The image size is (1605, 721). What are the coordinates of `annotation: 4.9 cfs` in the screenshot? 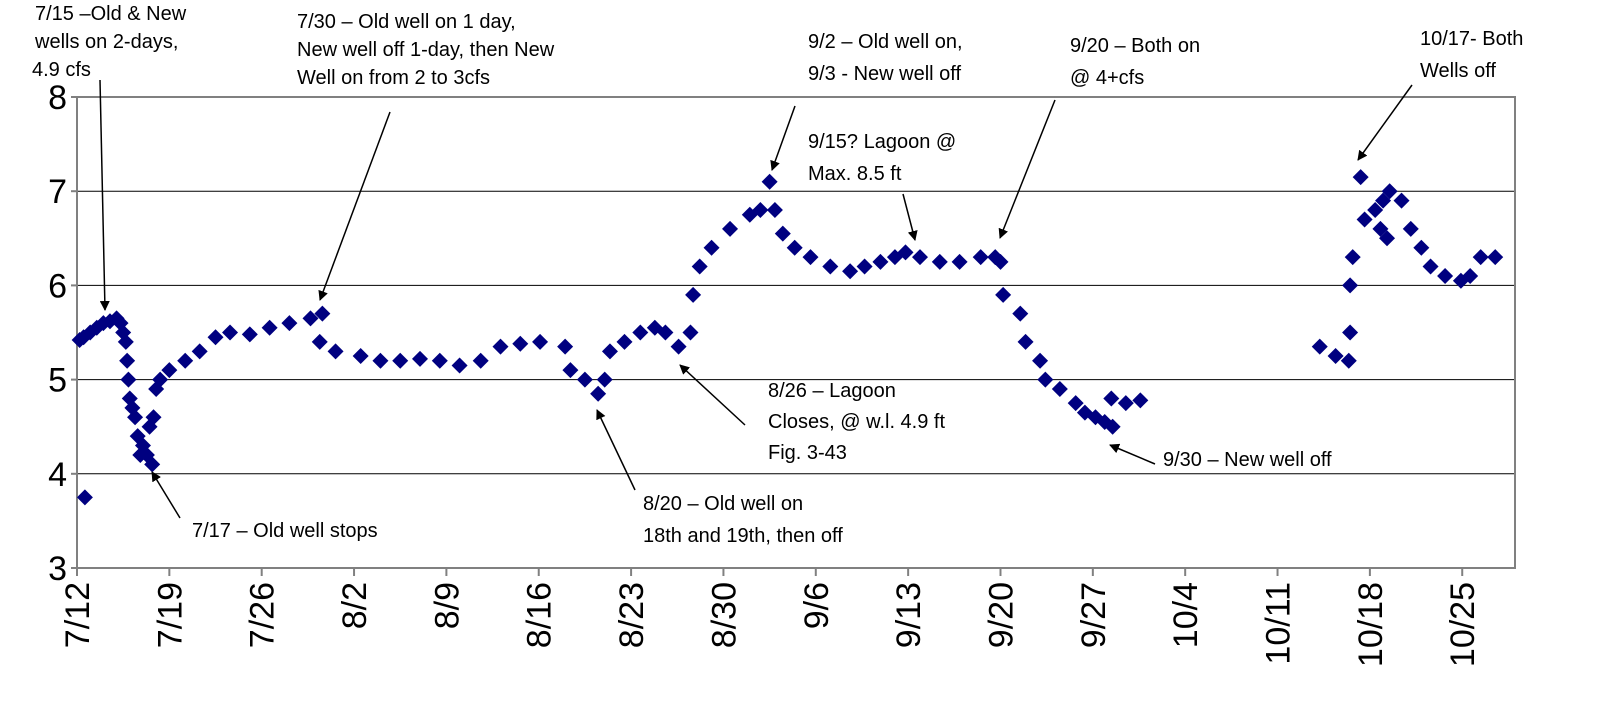 It's located at (61, 70).